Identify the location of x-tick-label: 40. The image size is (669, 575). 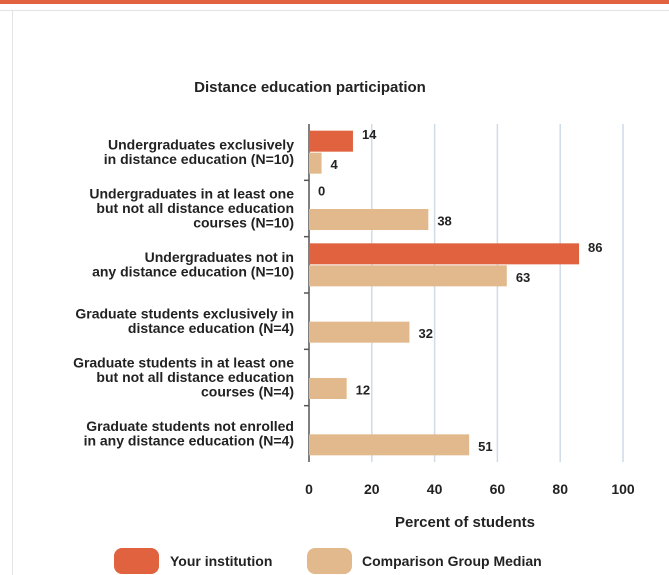
(435, 489).